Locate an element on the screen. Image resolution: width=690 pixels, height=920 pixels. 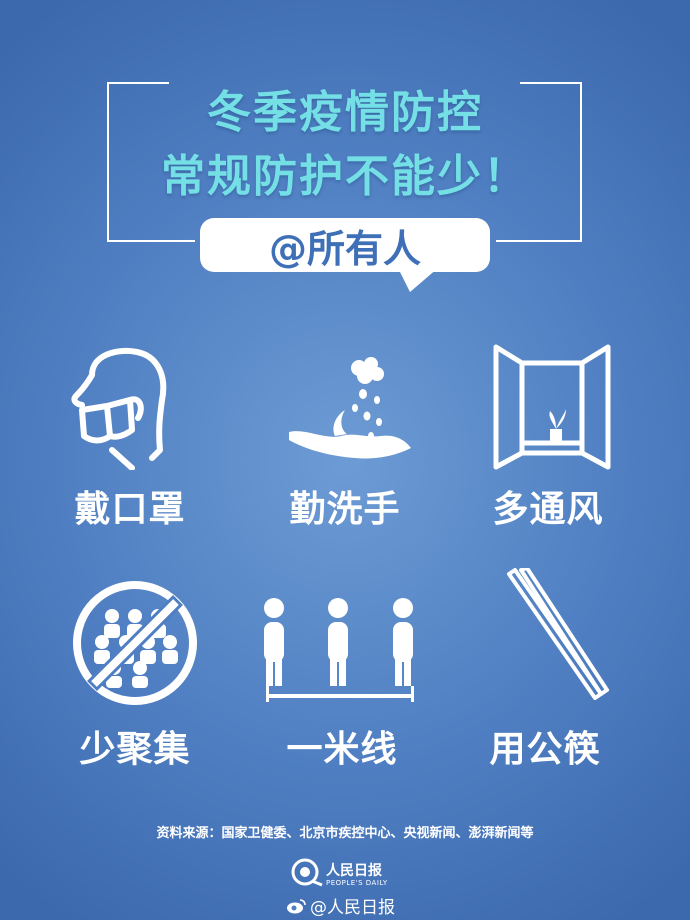
source-note: 资料来源：国家卫健委、北京市疾控中心、央视新闻、澎湃新闻等 is located at coordinates (345, 833).